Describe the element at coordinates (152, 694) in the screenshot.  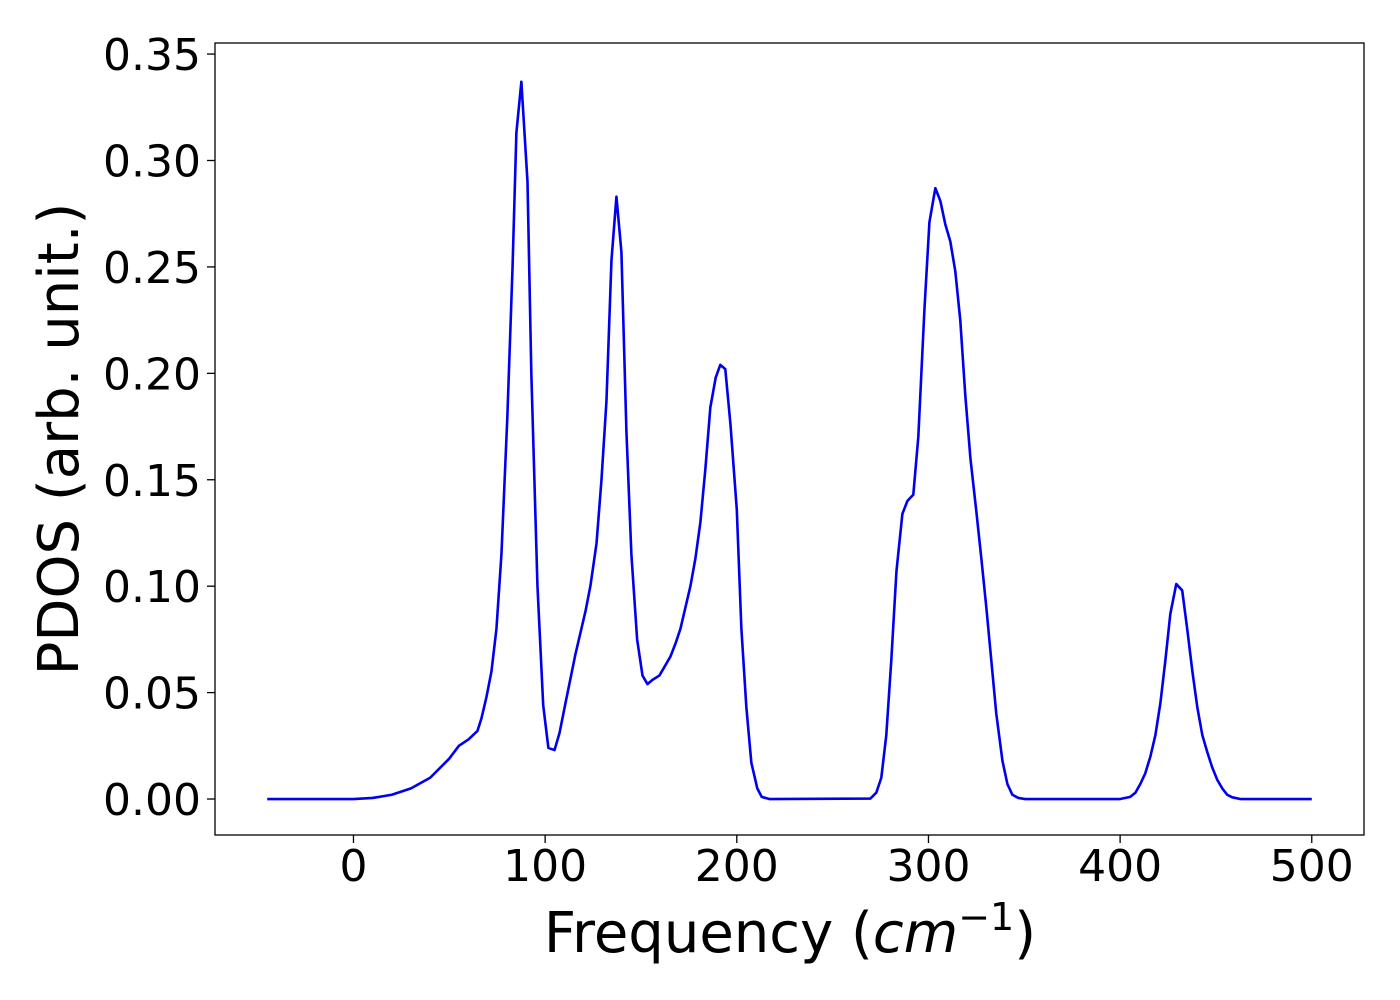
I see `y-tick-label: 0.05` at that location.